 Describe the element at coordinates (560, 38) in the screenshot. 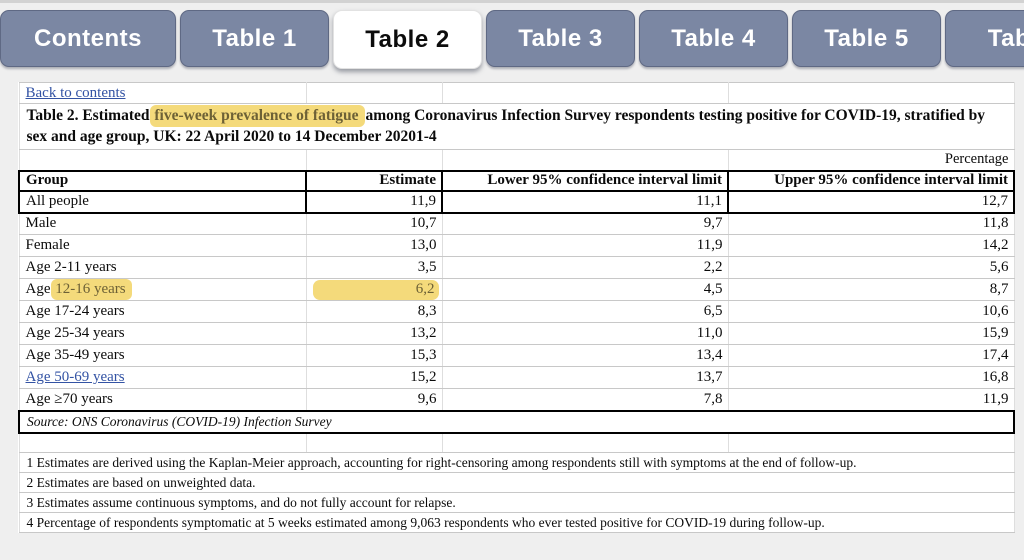

I see `tab-table-3: Table 3` at that location.